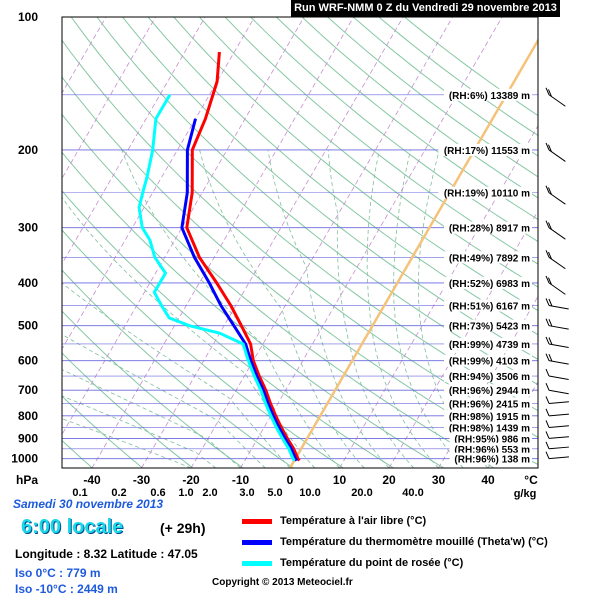  Describe the element at coordinates (241, 480) in the screenshot. I see `x-tick-label: -10` at that location.